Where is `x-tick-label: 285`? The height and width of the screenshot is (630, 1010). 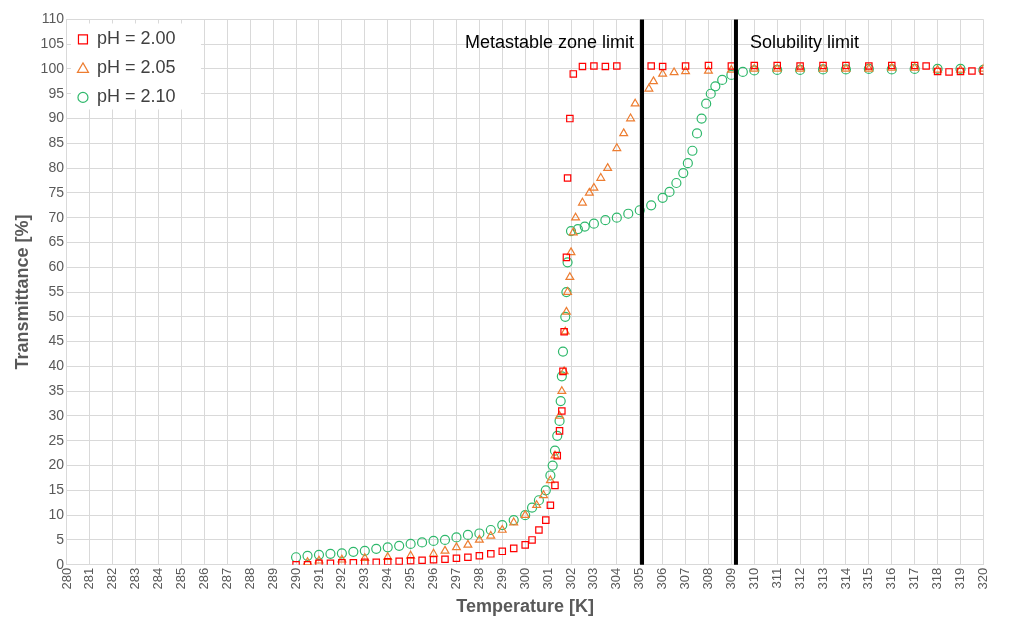 x-tick-label: 285 is located at coordinates (181, 578).